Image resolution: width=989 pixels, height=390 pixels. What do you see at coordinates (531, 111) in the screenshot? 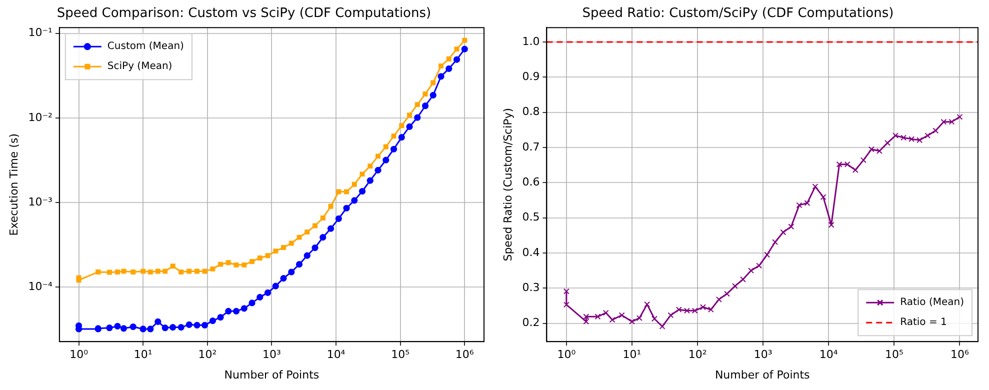
I see `y-tick-label: 0.8` at bounding box center [531, 111].